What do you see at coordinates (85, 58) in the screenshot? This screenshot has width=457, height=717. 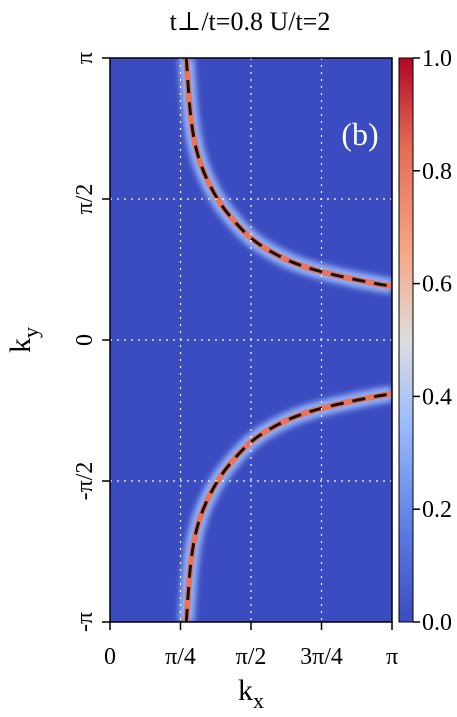 I see `y-tick-label-4: π` at bounding box center [85, 58].